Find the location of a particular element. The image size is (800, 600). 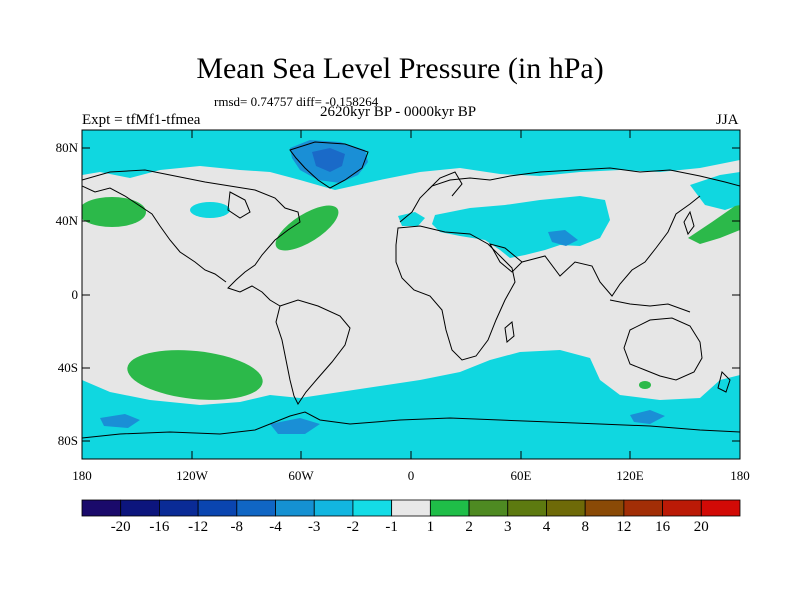

colorbar-label-13: 12 is located at coordinates (624, 527).